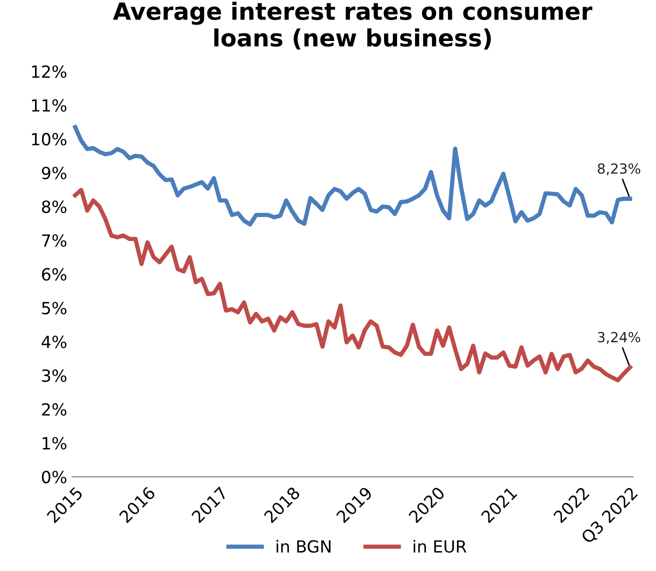 The width and height of the screenshot is (656, 571). Describe the element at coordinates (54, 375) in the screenshot. I see `y-tick-label: 3%` at that location.